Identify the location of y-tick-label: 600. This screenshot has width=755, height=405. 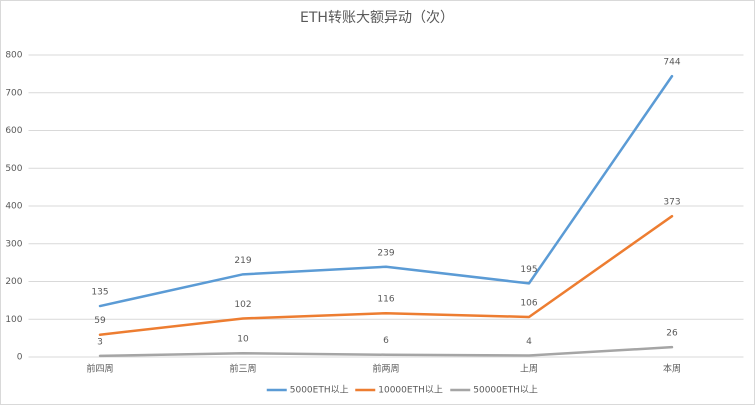
(13, 131).